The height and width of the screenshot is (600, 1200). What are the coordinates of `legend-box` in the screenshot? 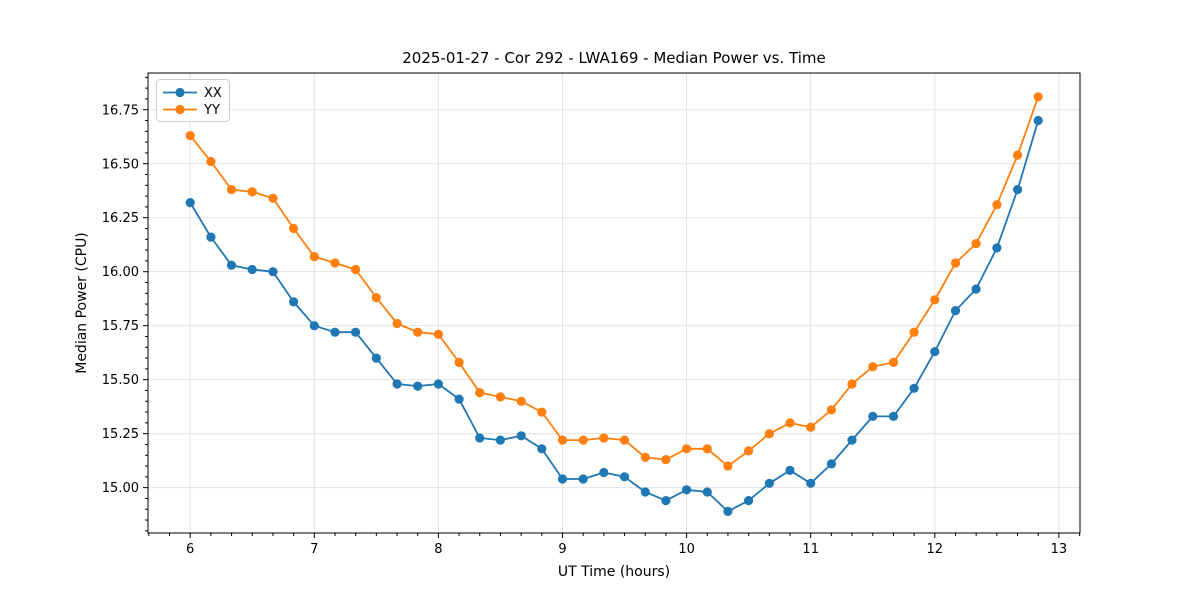 It's located at (193, 100).